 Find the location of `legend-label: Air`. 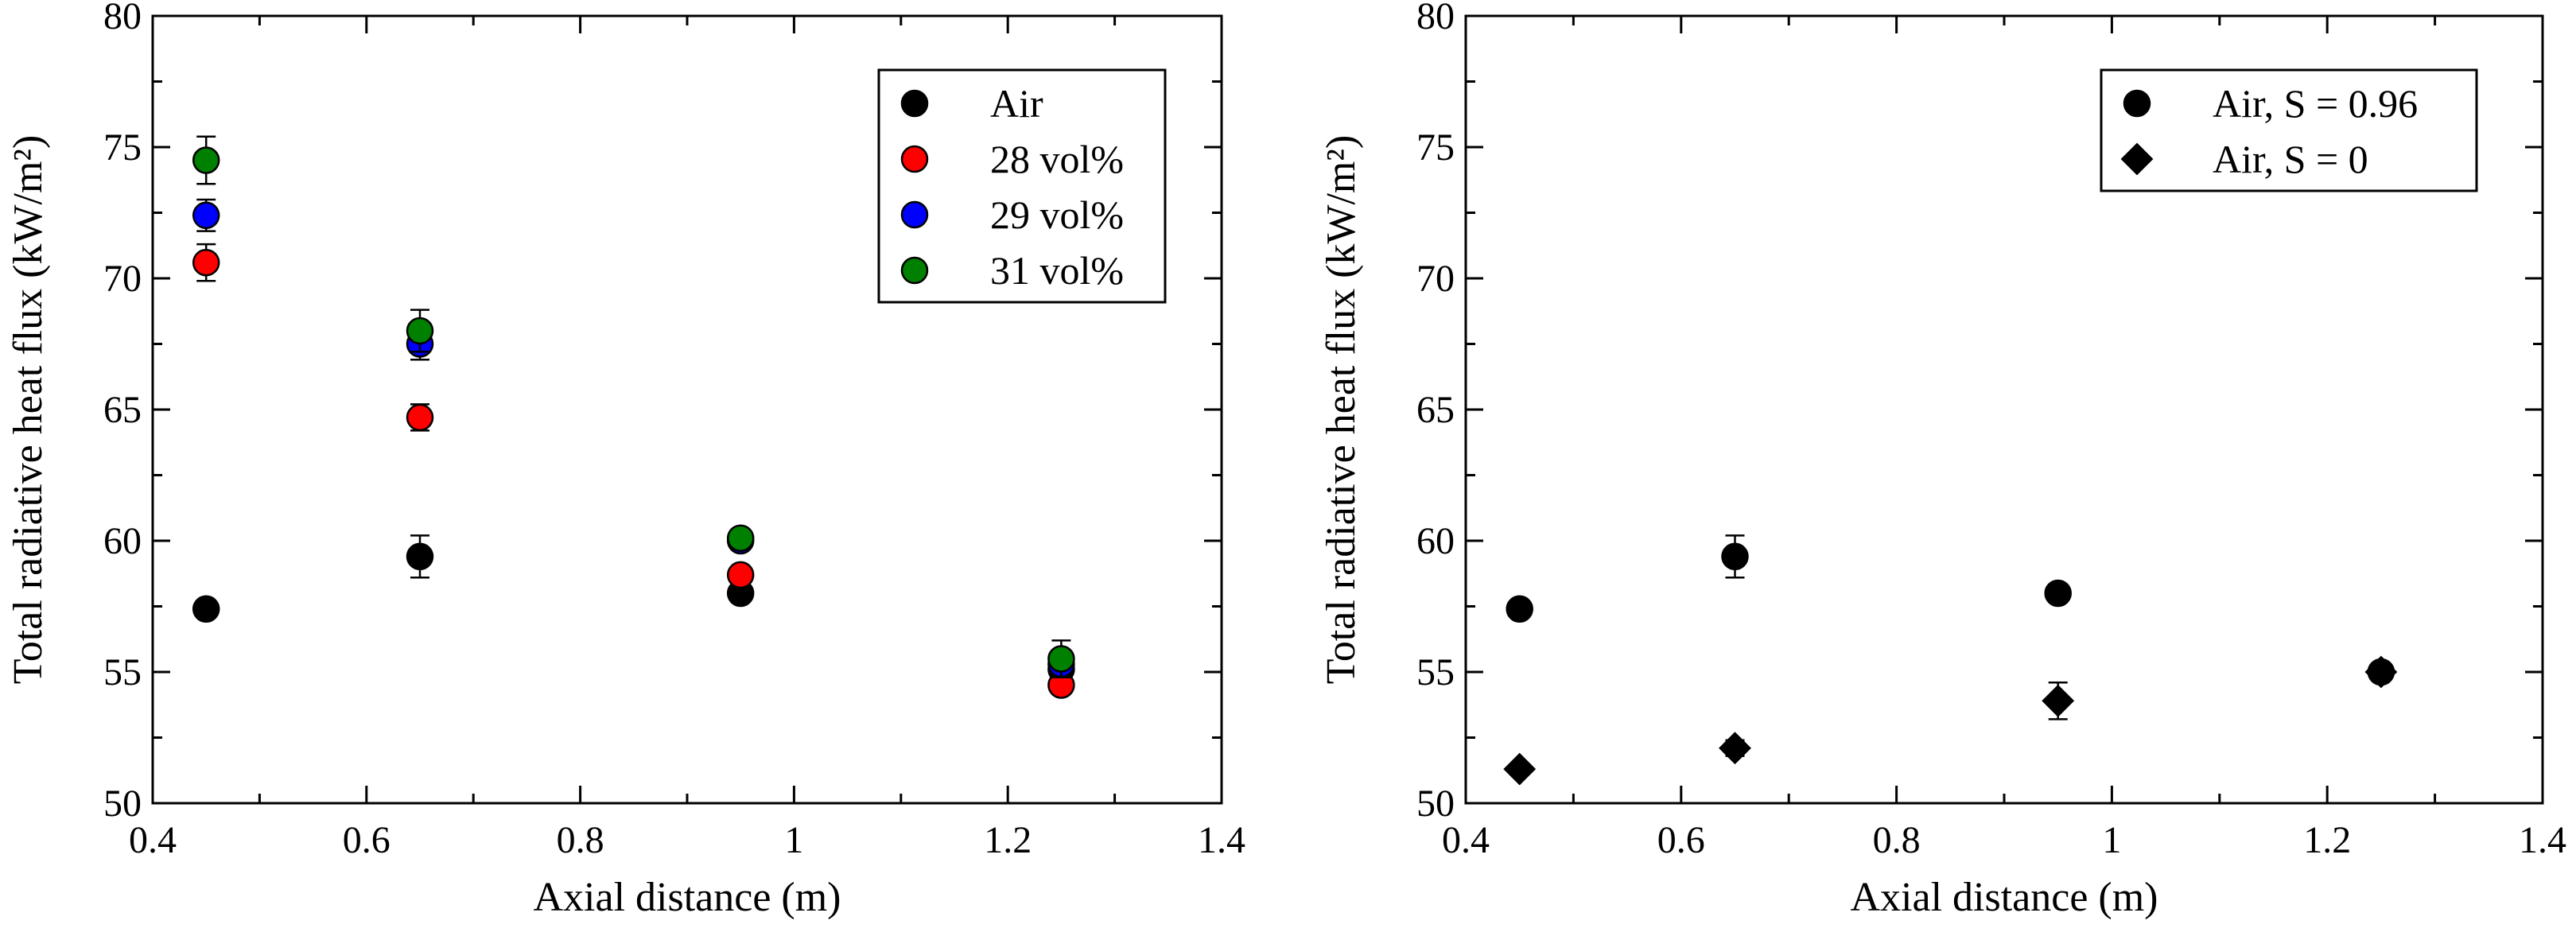

legend-label: Air is located at coordinates (1016, 103).